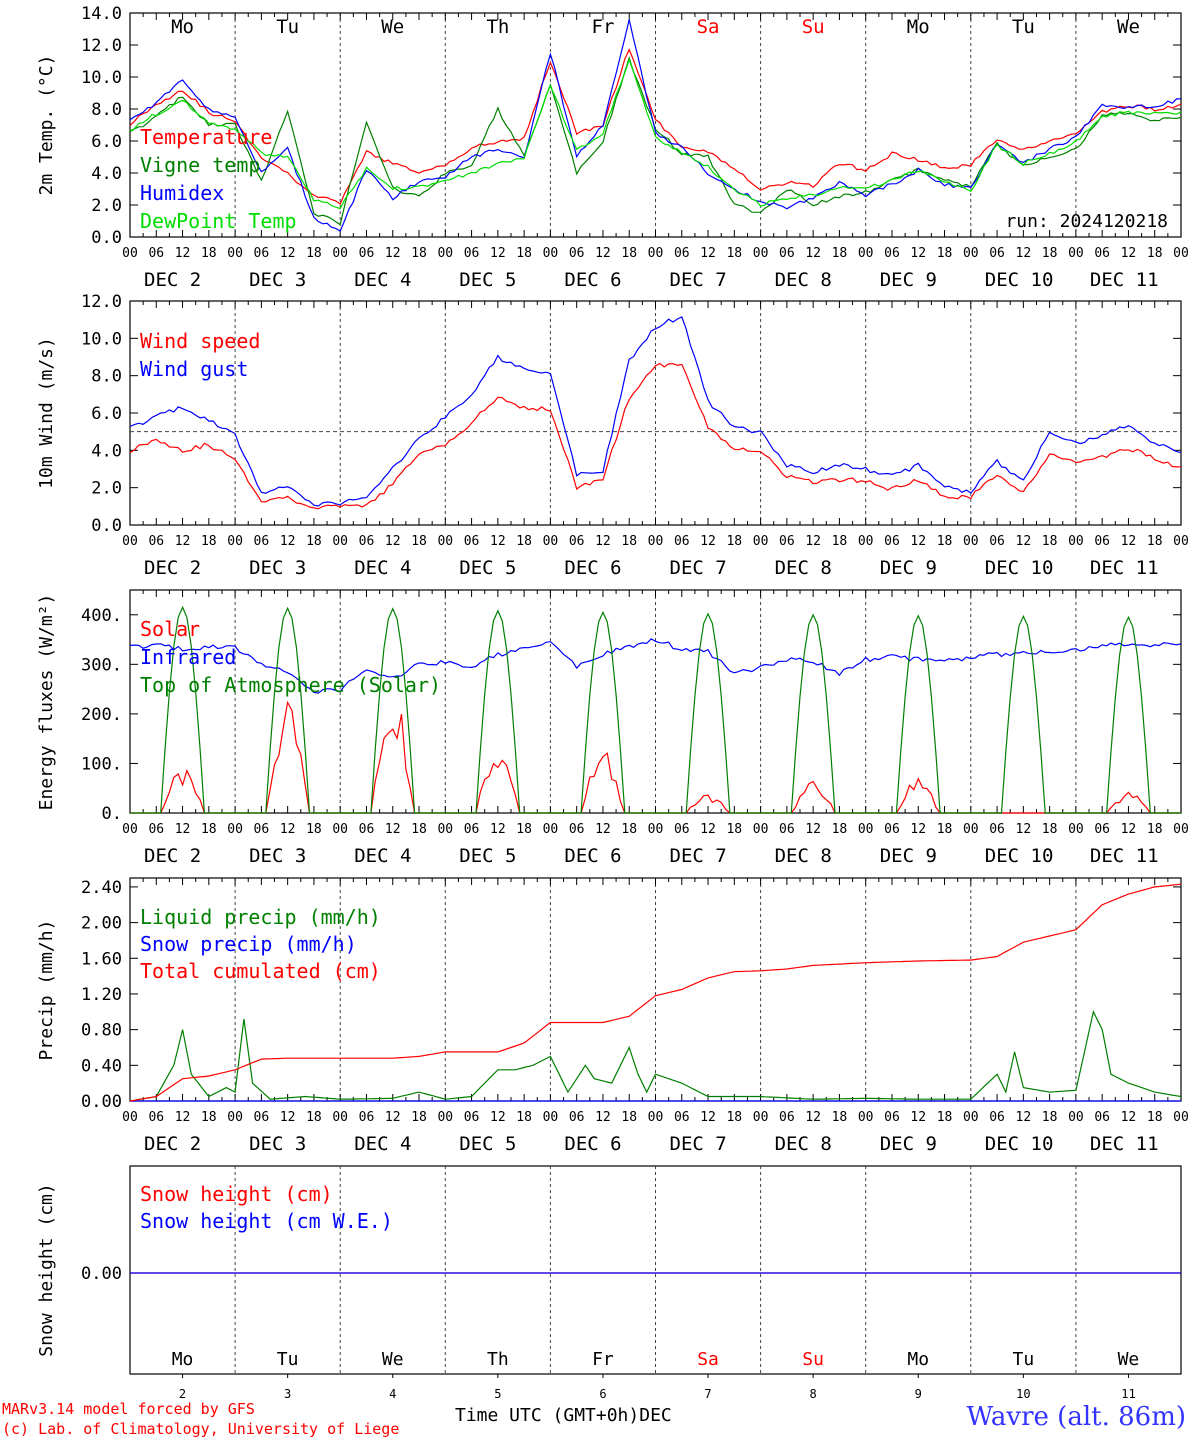 The image size is (1194, 1445). Describe the element at coordinates (200, 341) in the screenshot. I see `legend-entry: Wind speed` at that location.